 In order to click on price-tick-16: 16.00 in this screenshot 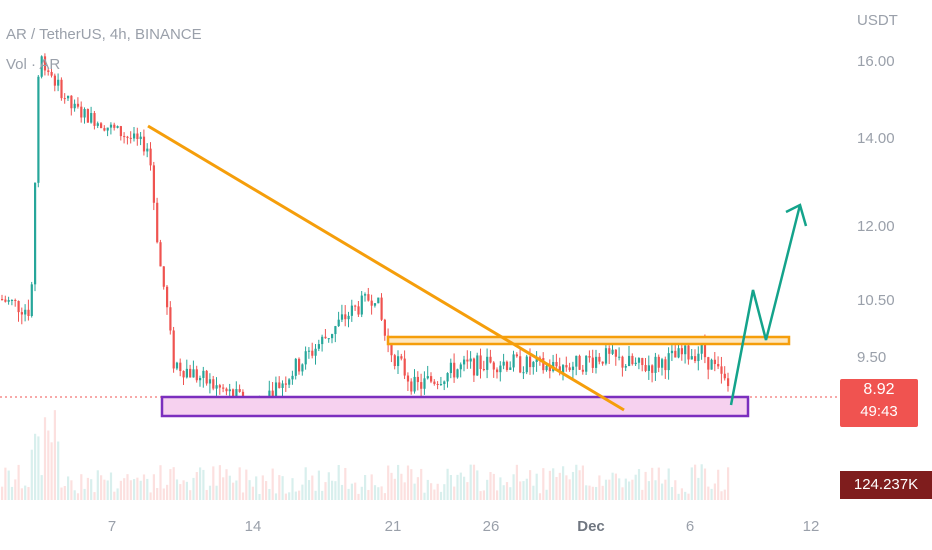, I will do `click(876, 61)`.